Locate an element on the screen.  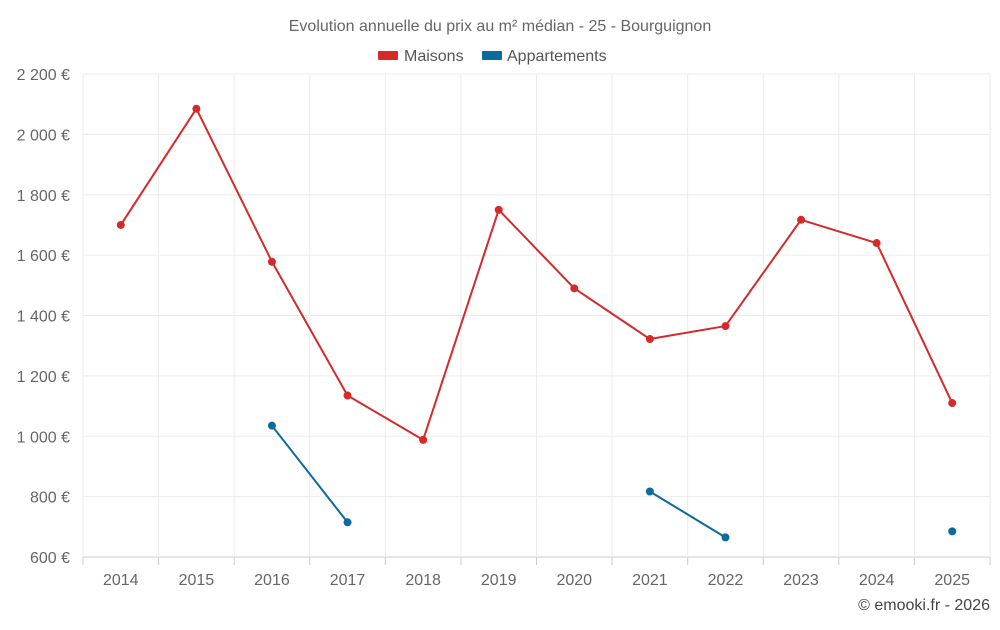
x-tick-label: 2022 is located at coordinates (726, 580).